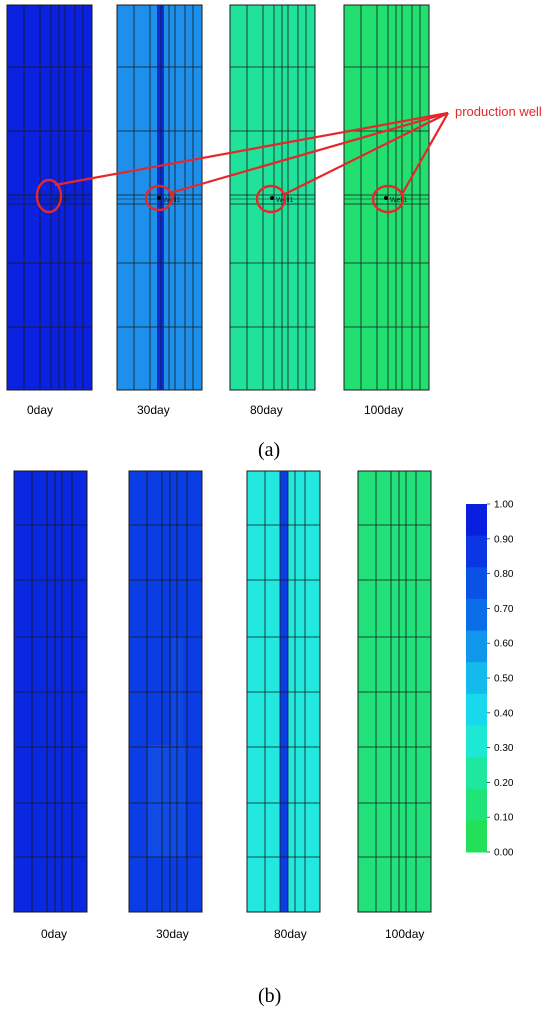  What do you see at coordinates (404, 934) in the screenshot?
I see `panel-b-day-label: 100day` at bounding box center [404, 934].